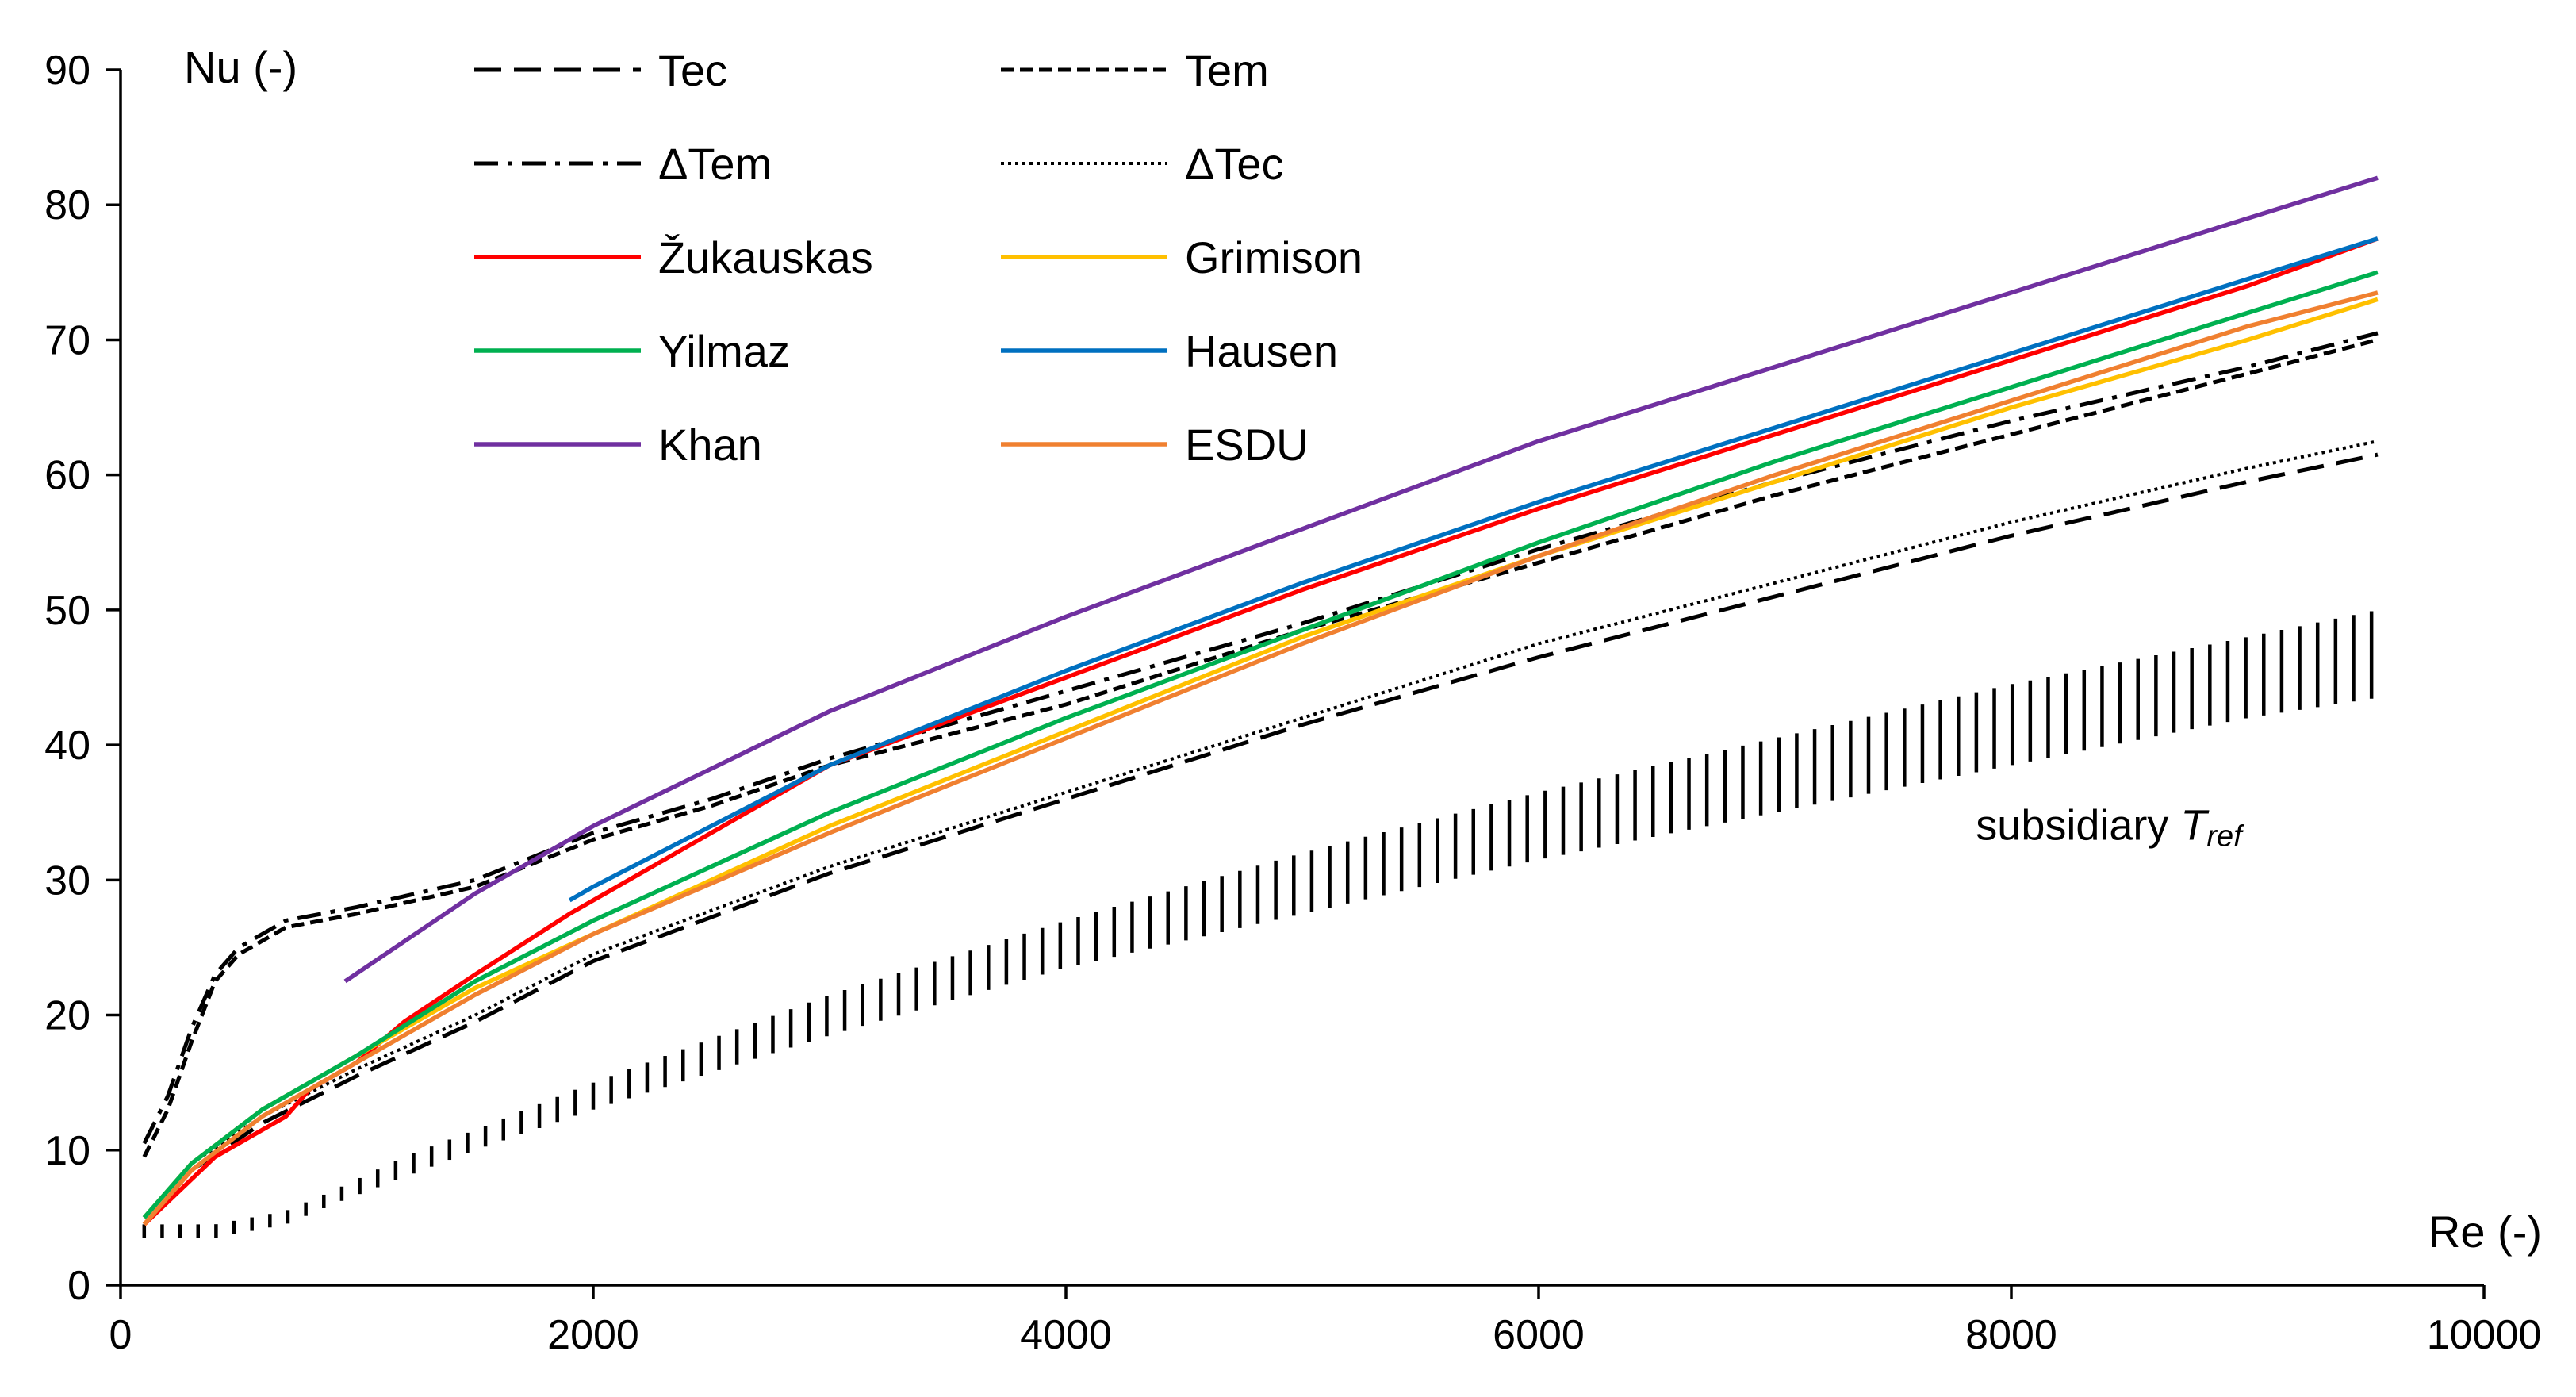 This screenshot has height=1397, width=2576. Describe the element at coordinates (241, 67) in the screenshot. I see `y-axis-title: Nu (-)` at that location.